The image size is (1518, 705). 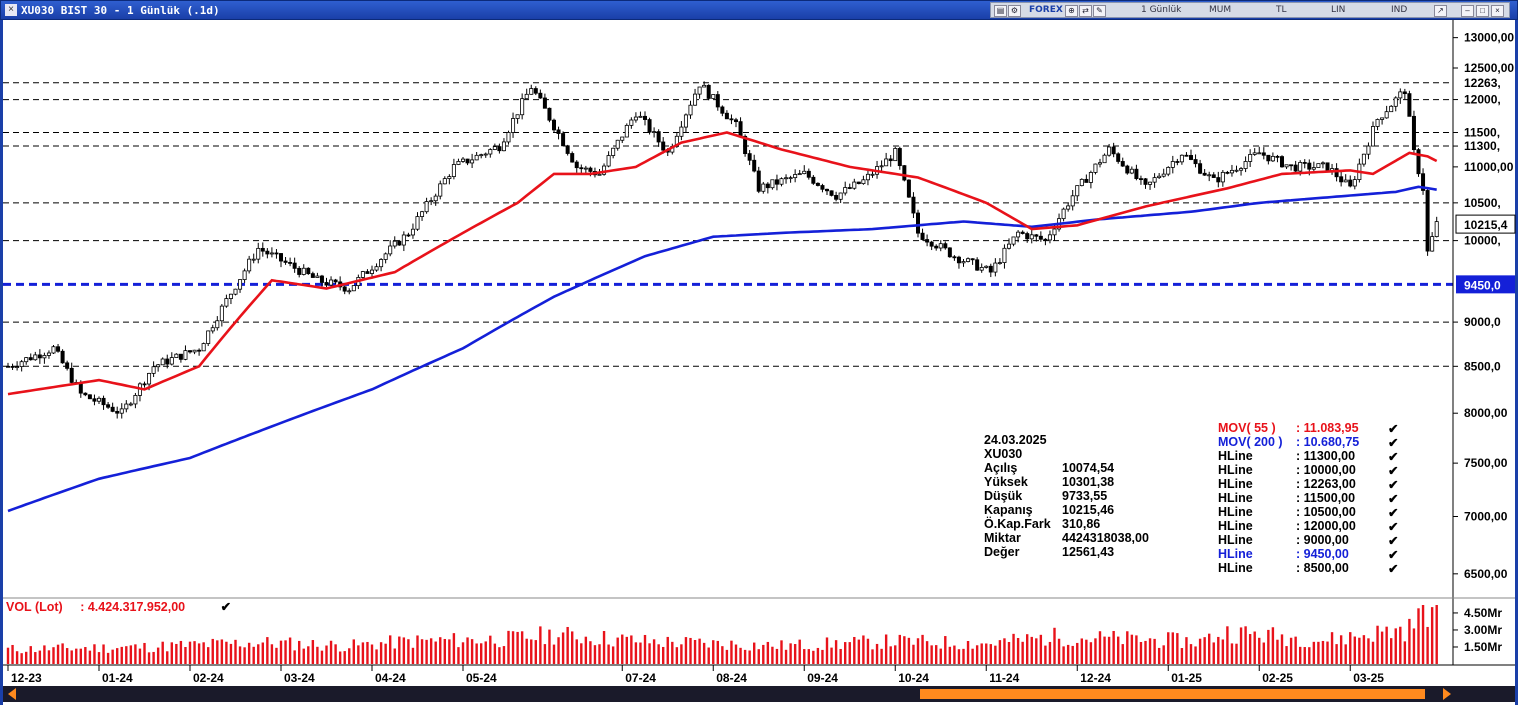 I want to click on forex-button: FOREX, so click(x=1046, y=10).